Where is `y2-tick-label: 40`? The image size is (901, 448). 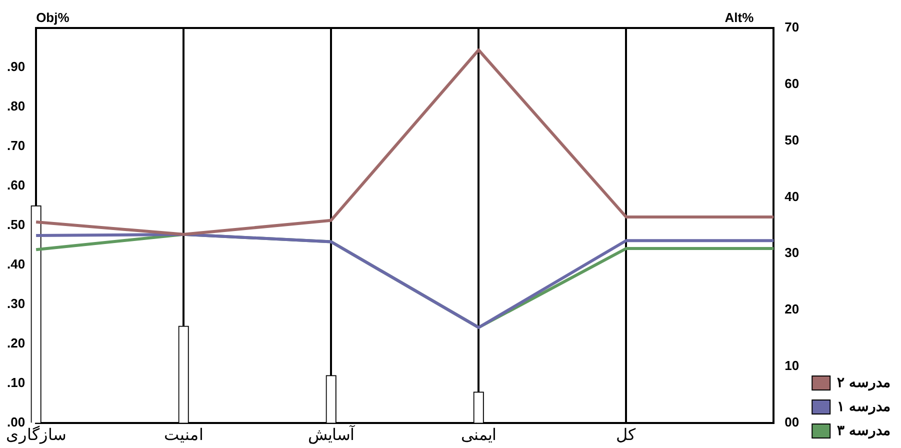
y2-tick-label: 40 is located at coordinates (792, 196).